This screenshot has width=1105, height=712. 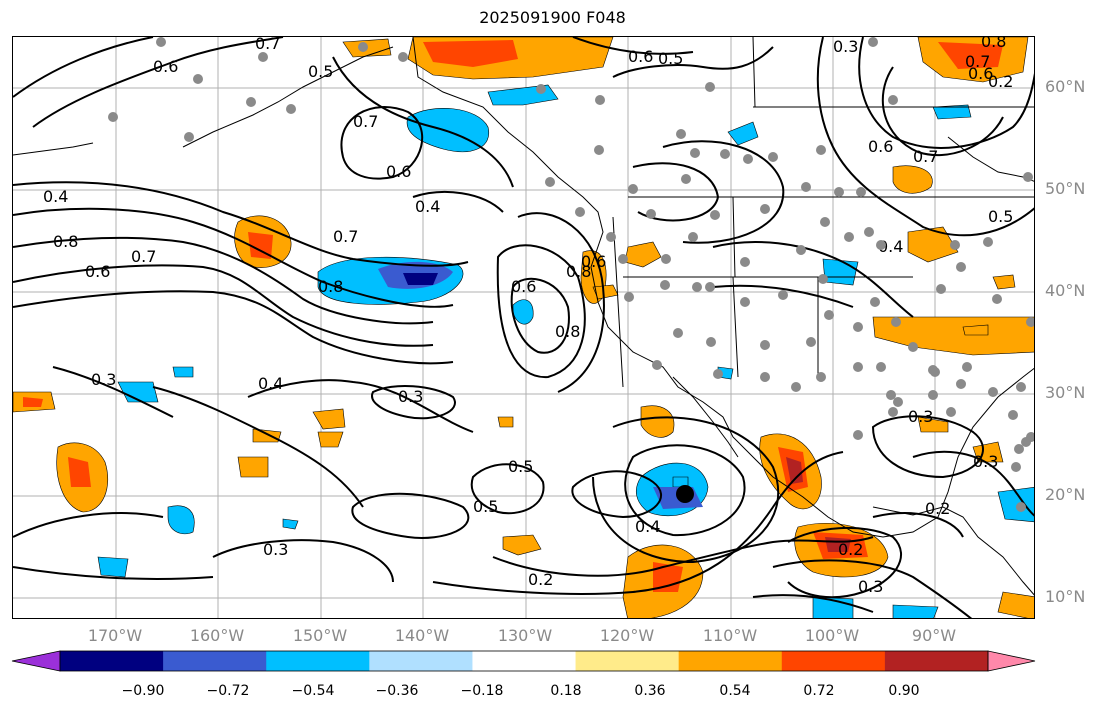 What do you see at coordinates (217, 635) in the screenshot?
I see `lon-label: 160°W` at bounding box center [217, 635].